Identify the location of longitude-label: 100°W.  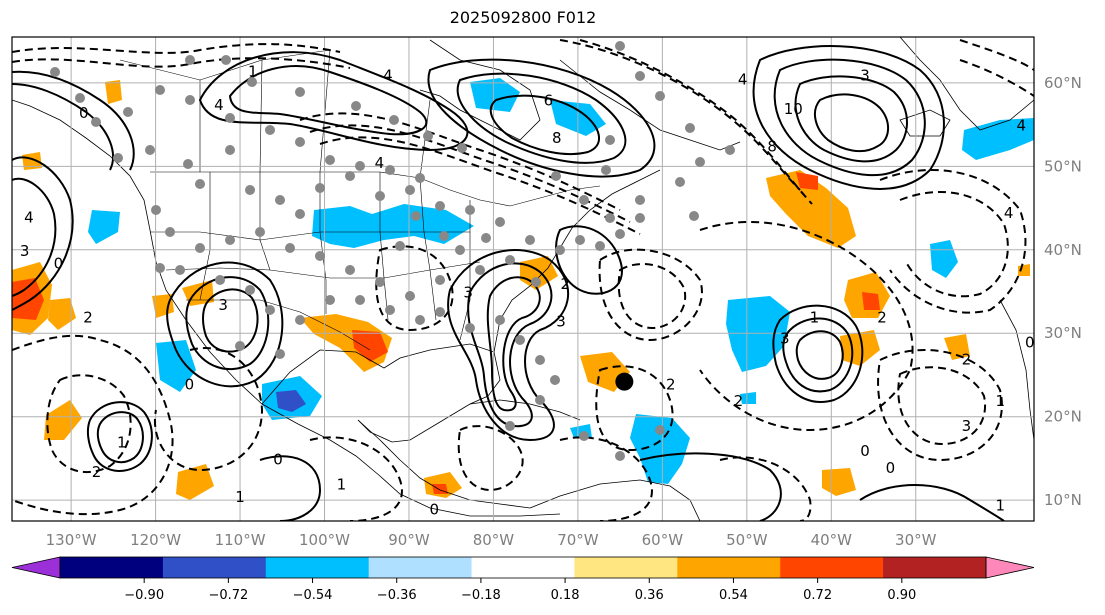
(324, 540).